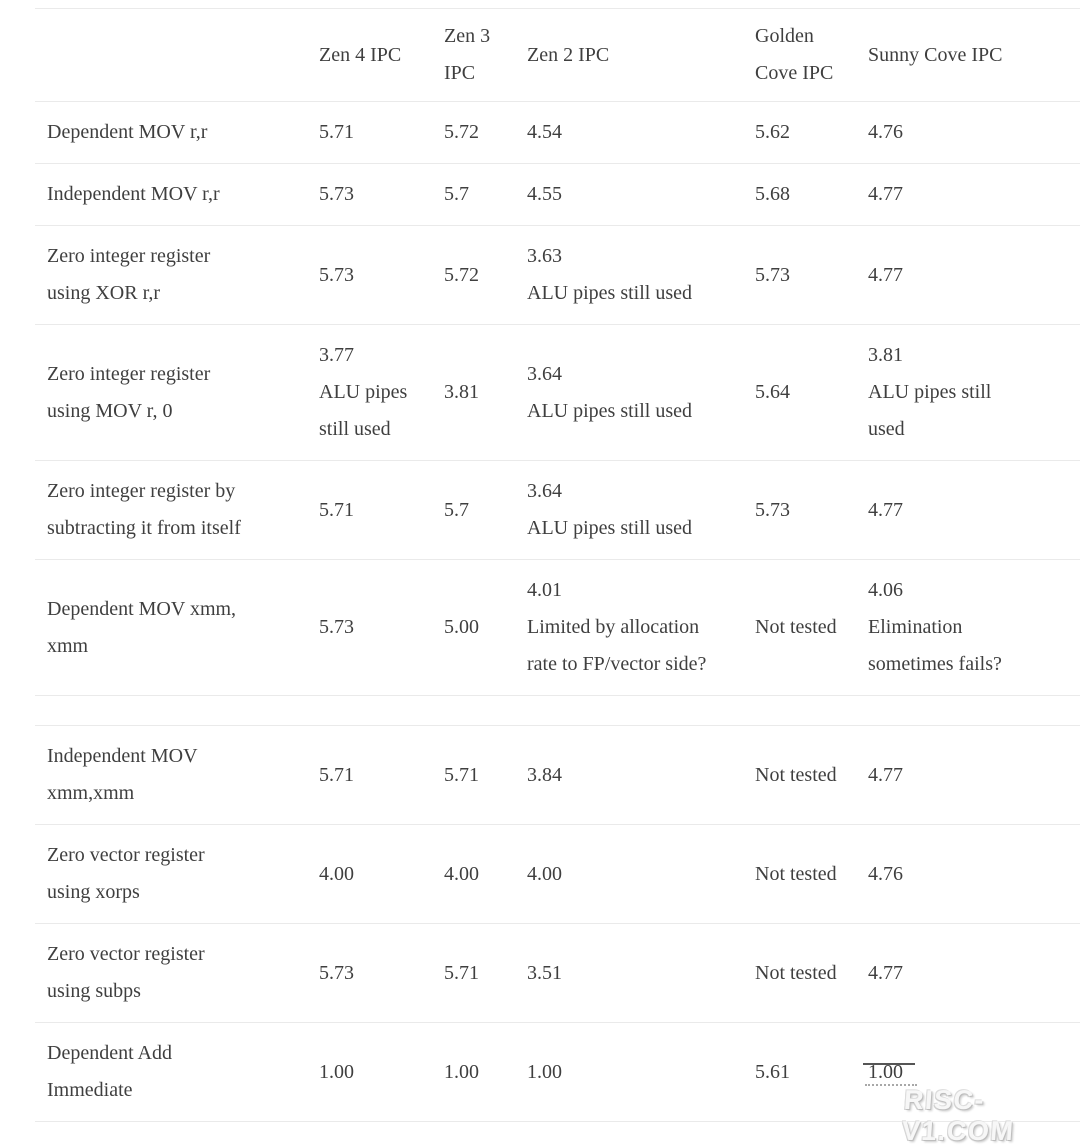 Image resolution: width=1080 pixels, height=1147 pixels. What do you see at coordinates (544, 132) in the screenshot?
I see `cell-line: 4.54` at bounding box center [544, 132].